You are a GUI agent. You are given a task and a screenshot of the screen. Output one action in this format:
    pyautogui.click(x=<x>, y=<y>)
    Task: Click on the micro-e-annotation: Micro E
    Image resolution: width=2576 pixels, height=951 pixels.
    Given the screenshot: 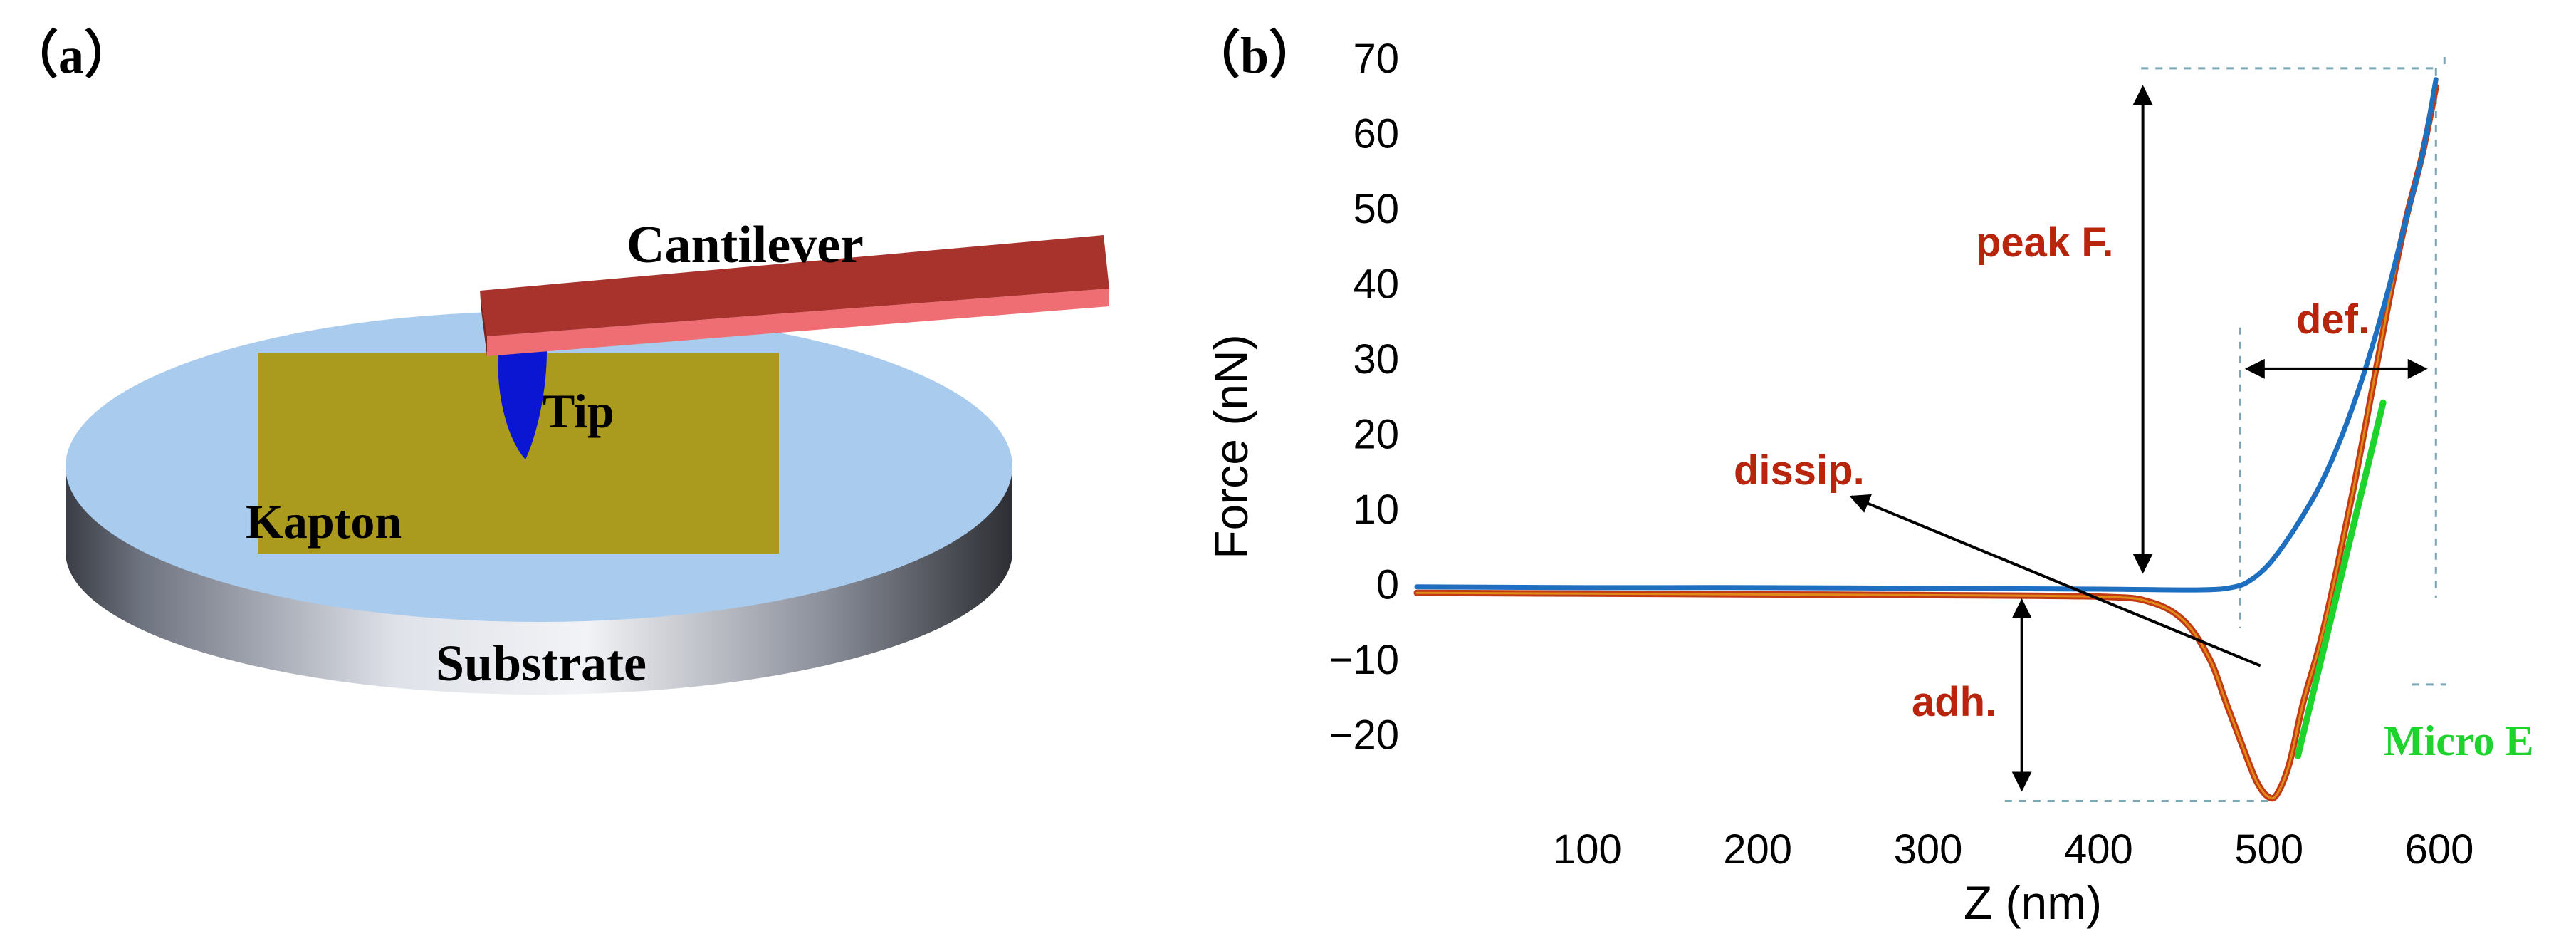 What is the action you would take?
    pyautogui.click(x=2459, y=740)
    